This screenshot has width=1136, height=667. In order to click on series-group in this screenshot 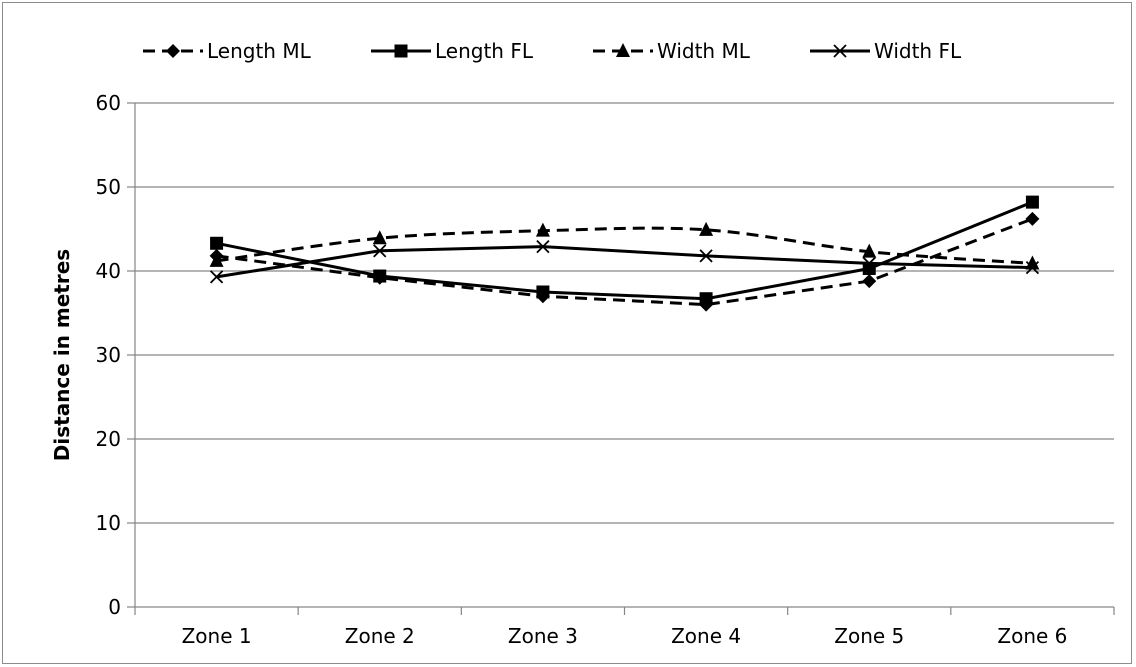, I will do `click(624, 253)`.